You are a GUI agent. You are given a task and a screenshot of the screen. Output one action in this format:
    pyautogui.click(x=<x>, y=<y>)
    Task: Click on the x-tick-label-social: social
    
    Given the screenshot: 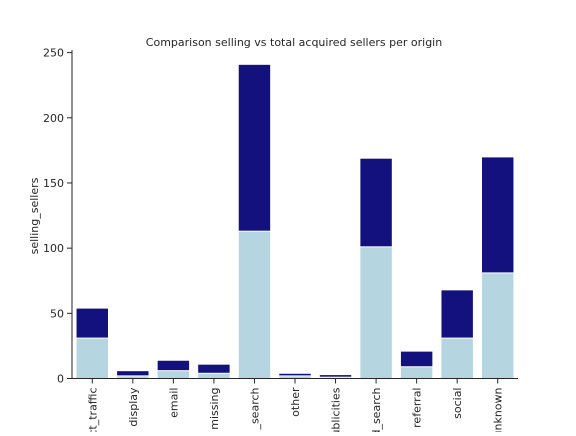 What is the action you would take?
    pyautogui.click(x=457, y=403)
    